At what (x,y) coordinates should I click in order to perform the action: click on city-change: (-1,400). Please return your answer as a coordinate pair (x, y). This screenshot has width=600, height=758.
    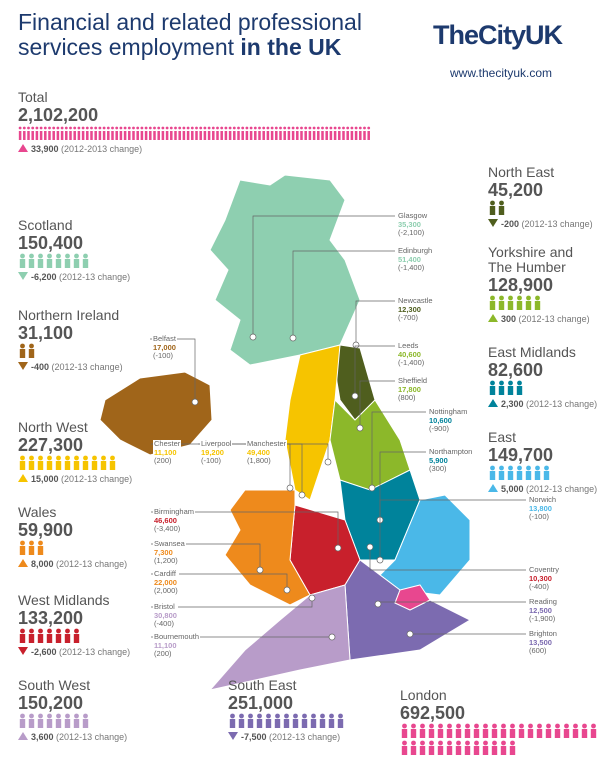
    Looking at the image, I should click on (411, 362).